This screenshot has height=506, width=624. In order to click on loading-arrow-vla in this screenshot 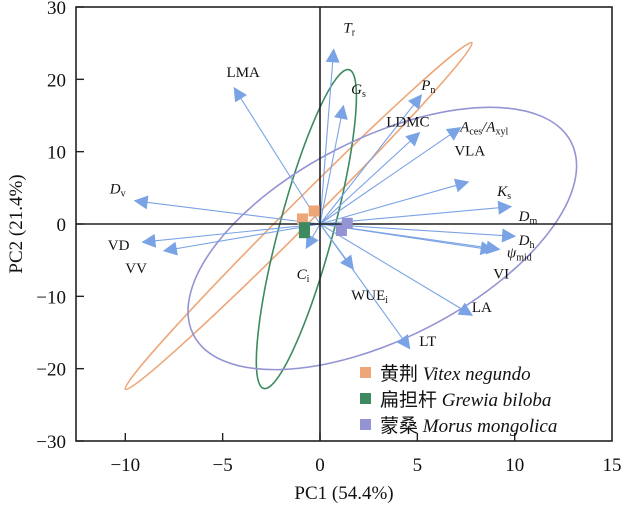, I will do `click(394, 201)`.